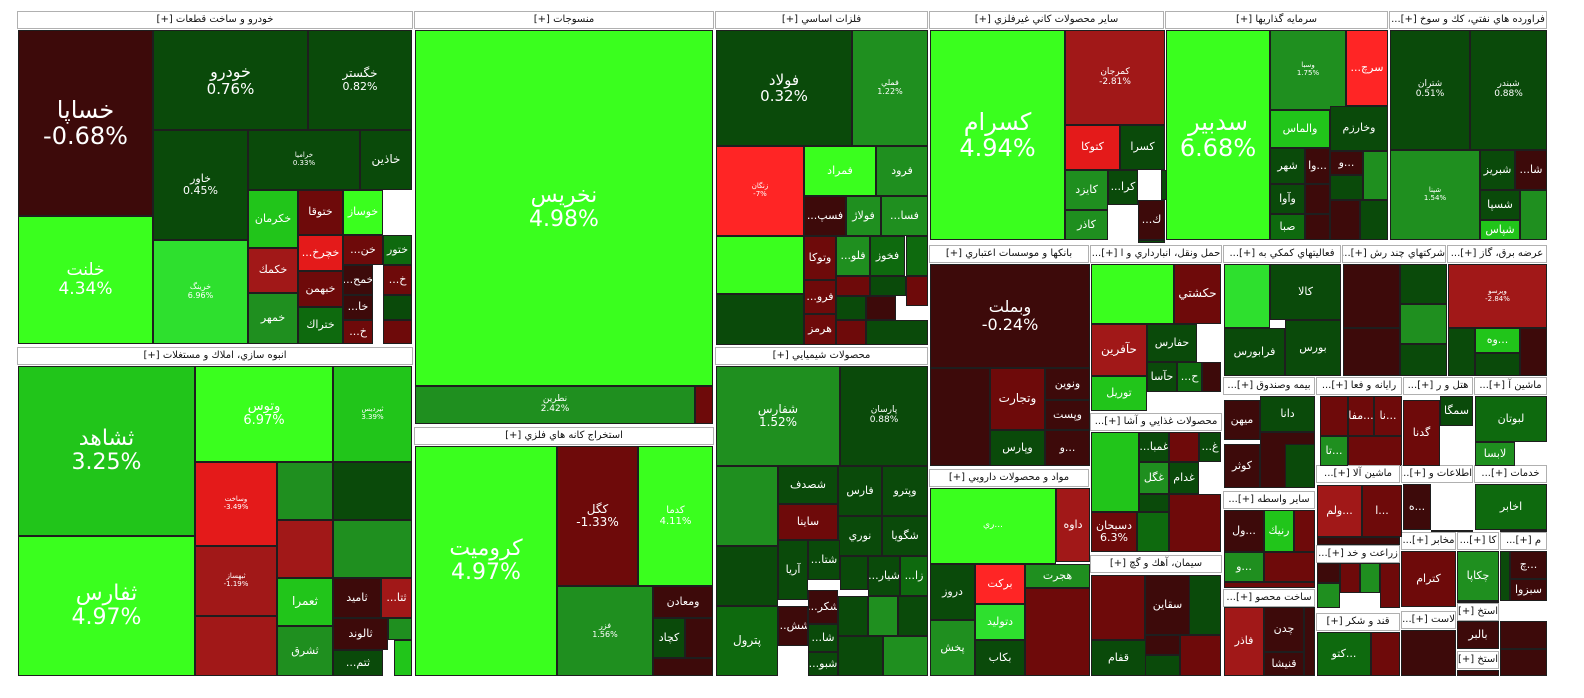  What do you see at coordinates (230, 80) in the screenshot?
I see `stock-tile: خودرو 0.76%` at bounding box center [230, 80].